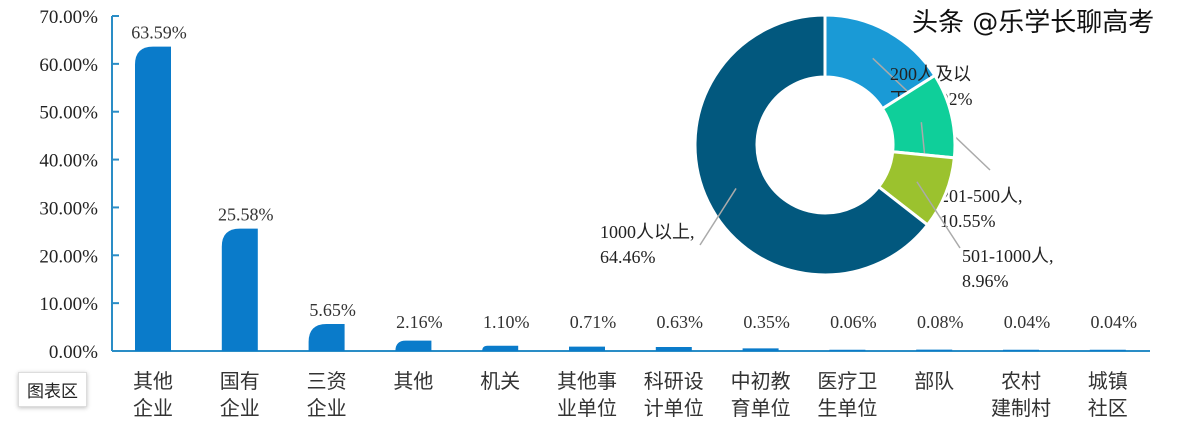  Describe the element at coordinates (1008, 256) in the screenshot. I see `slice-label: 501-1000人,` at that location.